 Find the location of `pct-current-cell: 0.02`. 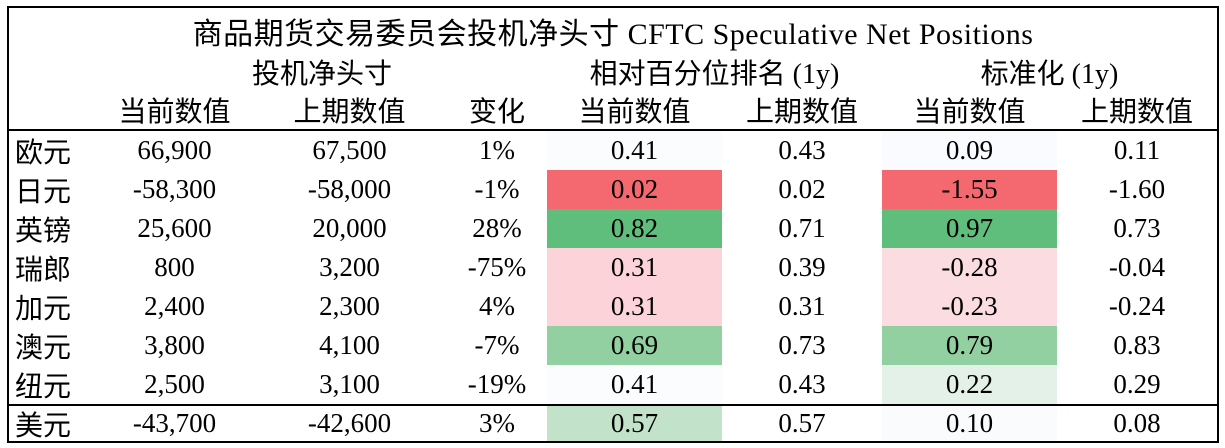

pct-current-cell: 0.02 is located at coordinates (634, 189).